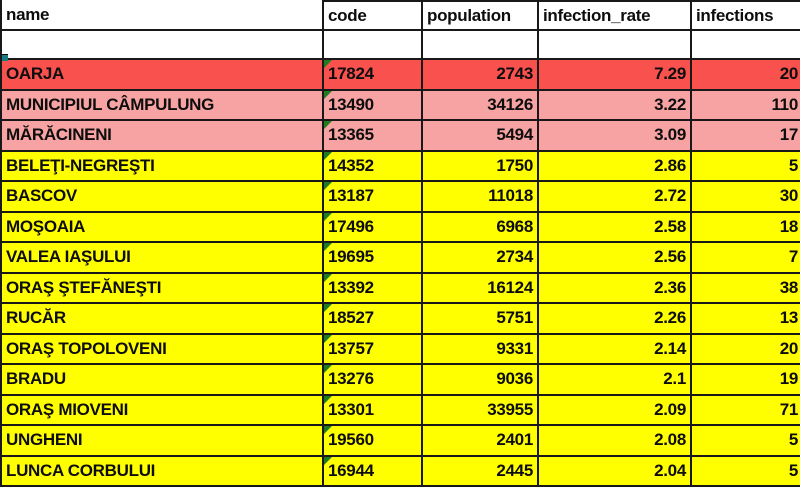  What do you see at coordinates (481, 227) in the screenshot?
I see `row-5-cell-population: 6968` at bounding box center [481, 227].